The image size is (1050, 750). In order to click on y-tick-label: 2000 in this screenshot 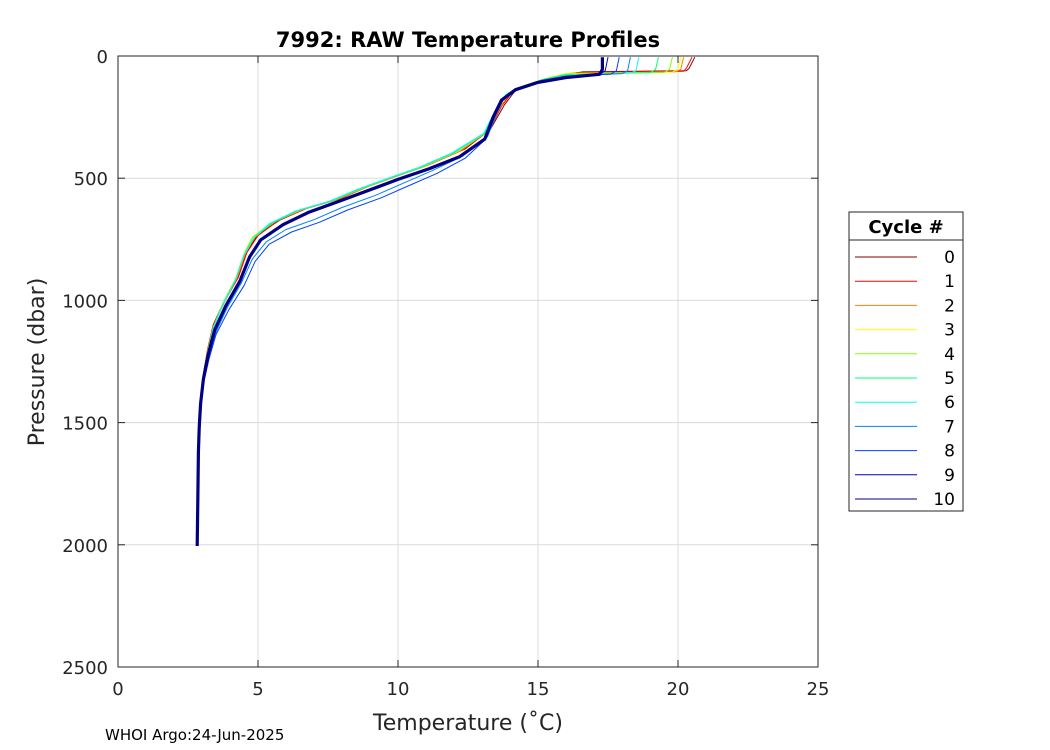, I will do `click(85, 546)`.